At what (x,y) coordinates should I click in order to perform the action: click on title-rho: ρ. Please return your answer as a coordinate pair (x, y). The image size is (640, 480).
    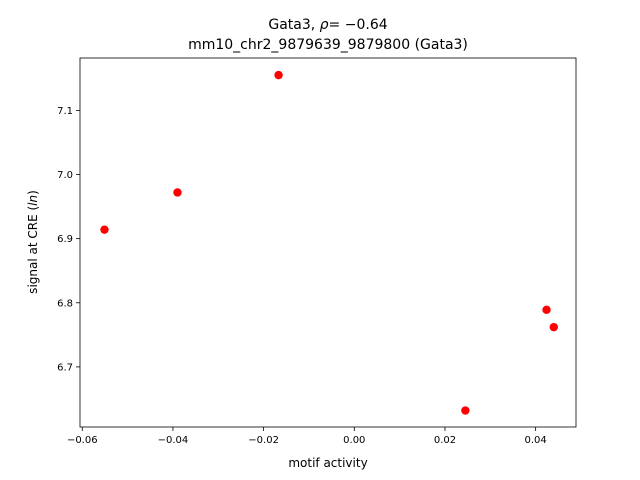
    Looking at the image, I should click on (324, 25).